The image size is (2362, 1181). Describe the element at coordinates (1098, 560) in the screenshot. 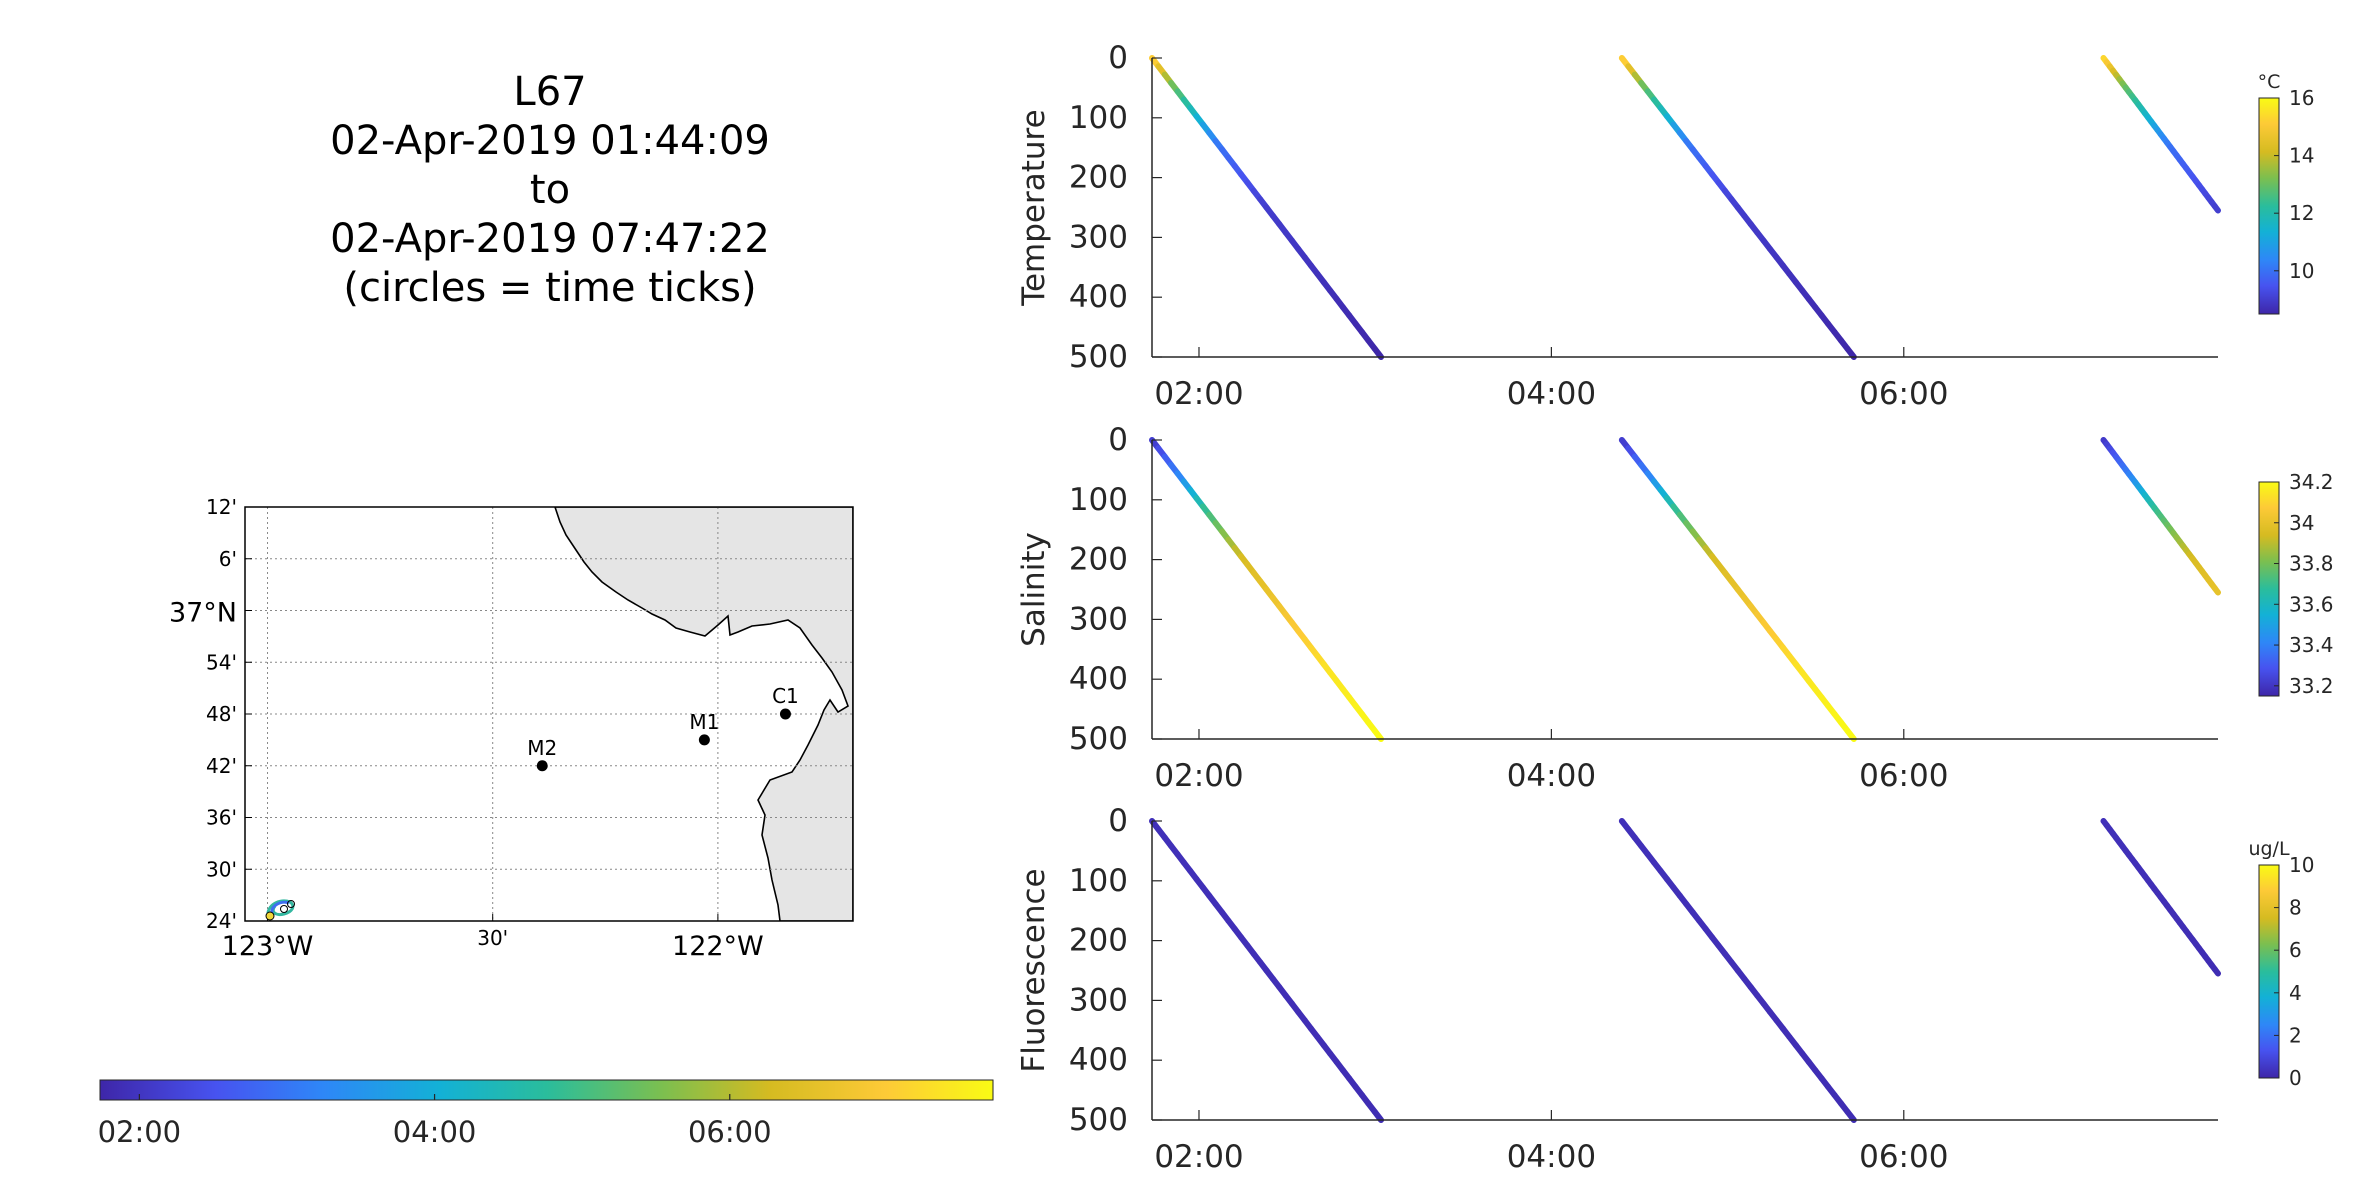

I see `salinity-y-tick-label-200: 200` at that location.